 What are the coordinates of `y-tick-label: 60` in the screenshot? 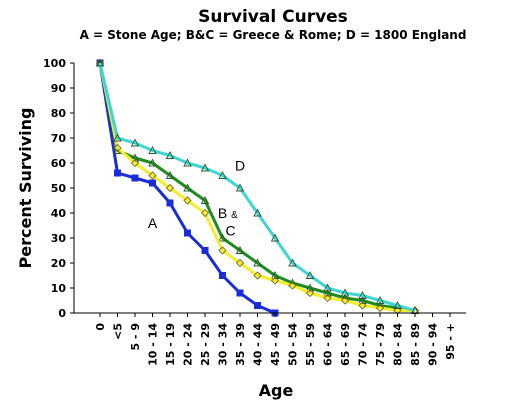 It's located at (59, 163).